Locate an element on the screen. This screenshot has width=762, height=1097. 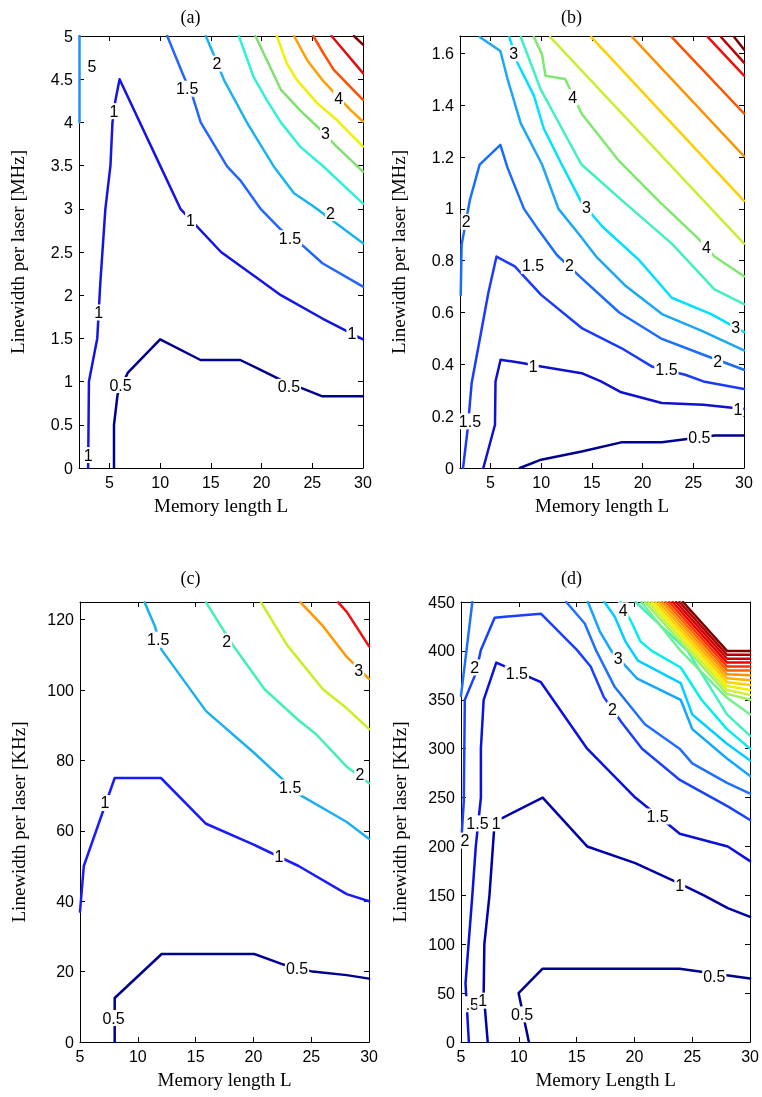
y-tick-label: 20 is located at coordinates (65, 972).